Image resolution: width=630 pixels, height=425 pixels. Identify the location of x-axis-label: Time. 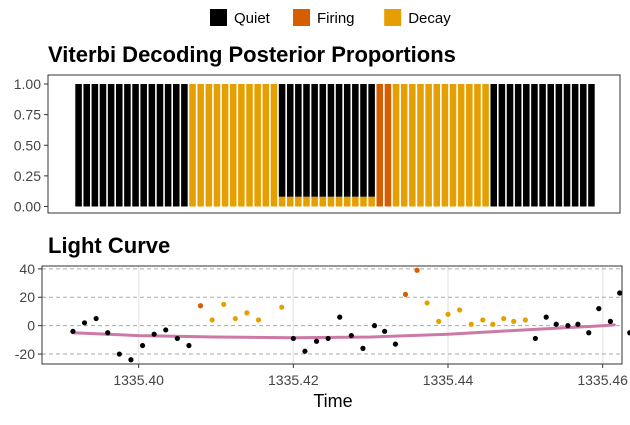
(332, 401).